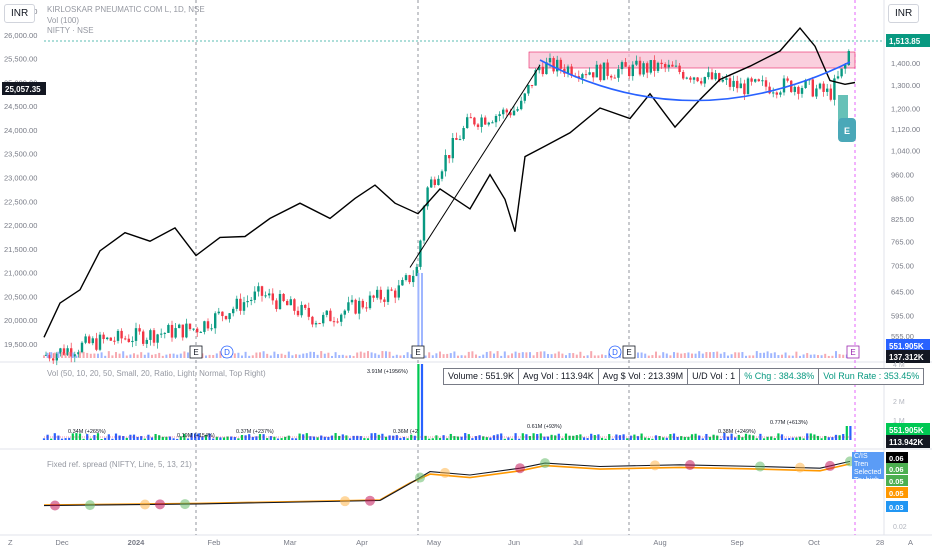 Image resolution: width=932 pixels, height=550 pixels. Describe the element at coordinates (736, 542) in the screenshot. I see `x-axis-label: Sep` at that location.